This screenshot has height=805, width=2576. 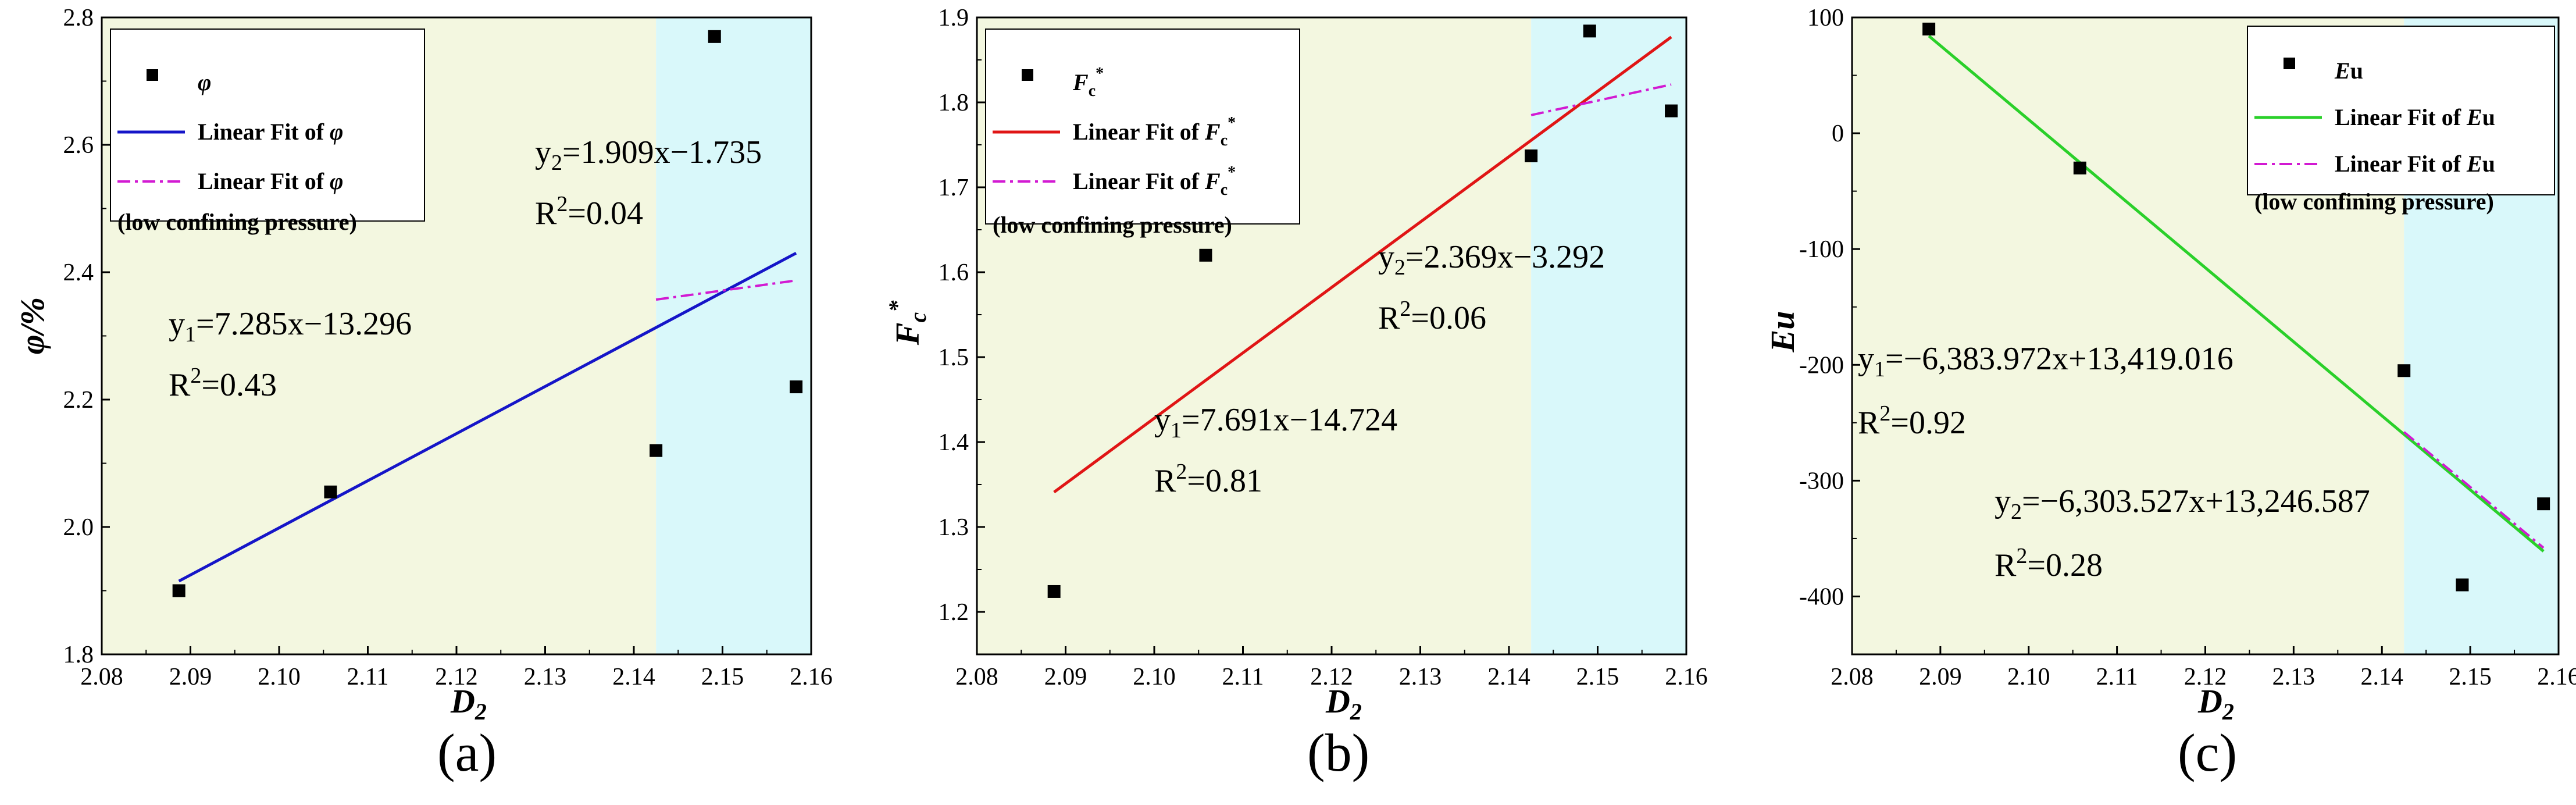 What do you see at coordinates (271, 181) in the screenshot?
I see `legend-label-fit-low: Linear Fit of φ` at bounding box center [271, 181].